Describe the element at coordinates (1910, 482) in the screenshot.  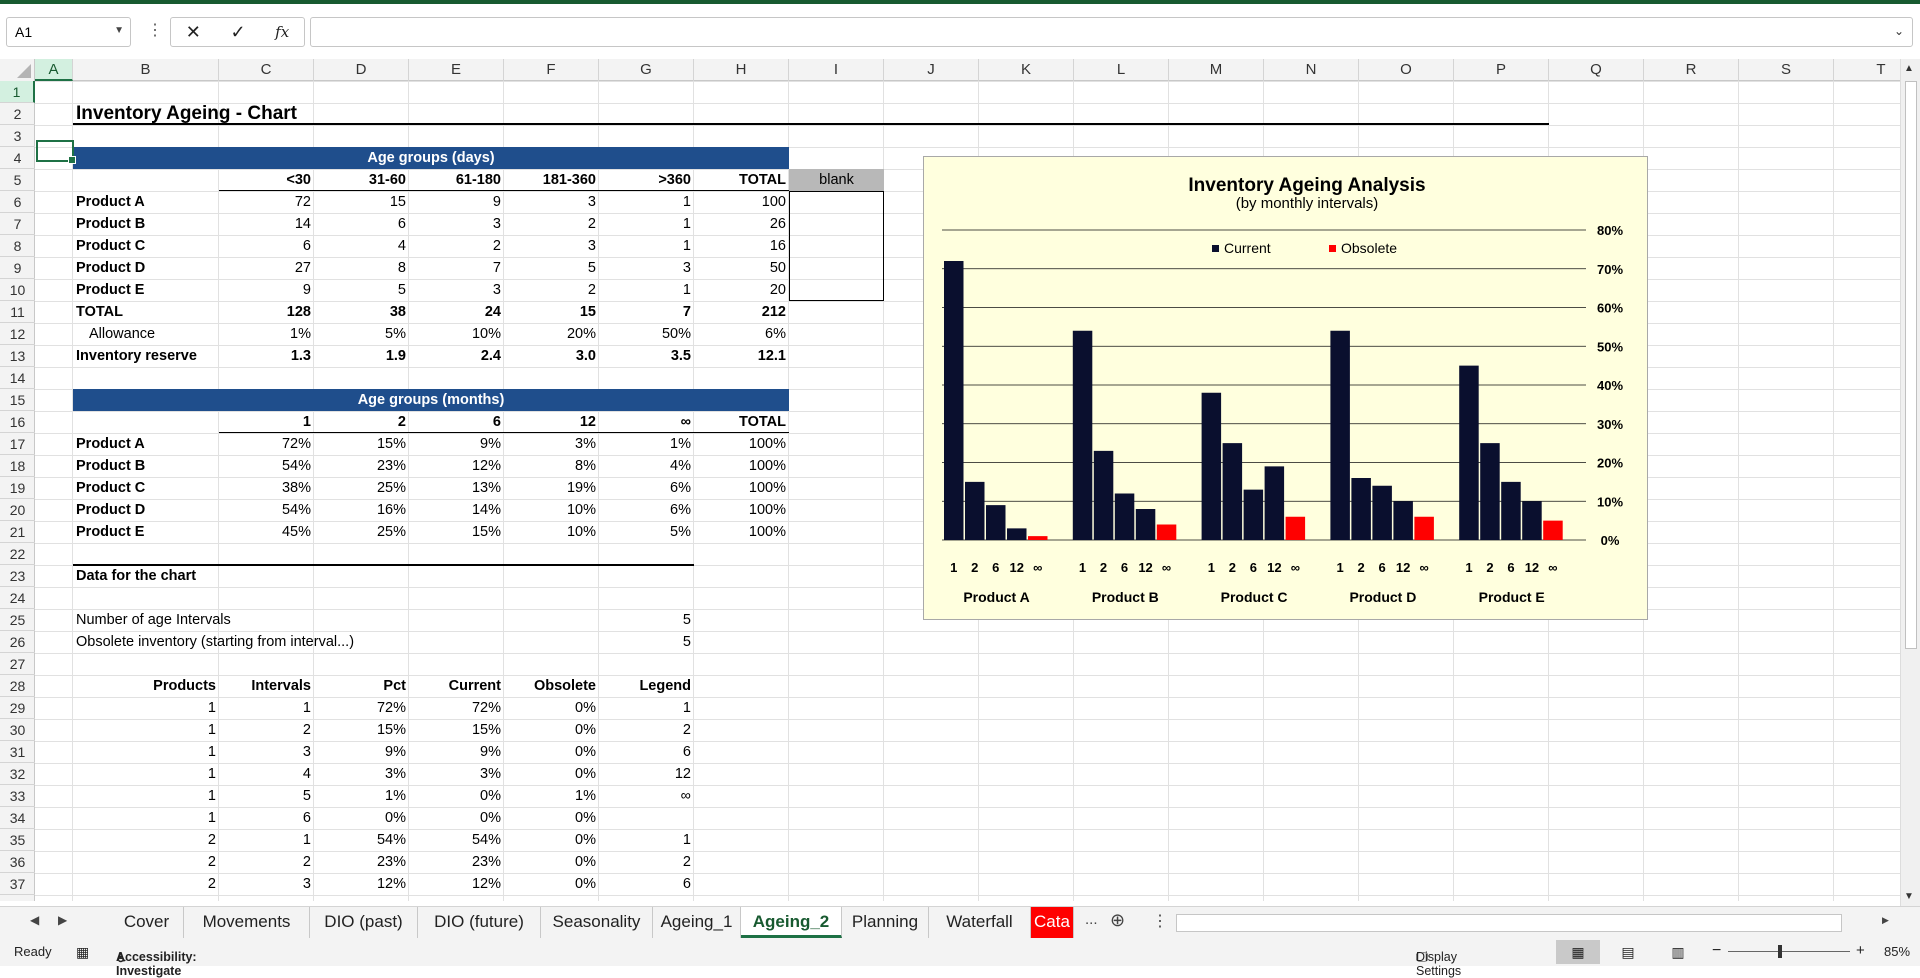
I see `vertical-scrollbar: ▲ ▼` at that location.